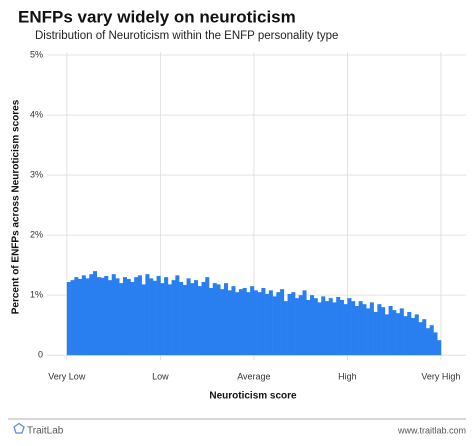 This screenshot has width=474, height=446. Describe the element at coordinates (36, 114) in the screenshot. I see `y-tick-label: 4%` at that location.